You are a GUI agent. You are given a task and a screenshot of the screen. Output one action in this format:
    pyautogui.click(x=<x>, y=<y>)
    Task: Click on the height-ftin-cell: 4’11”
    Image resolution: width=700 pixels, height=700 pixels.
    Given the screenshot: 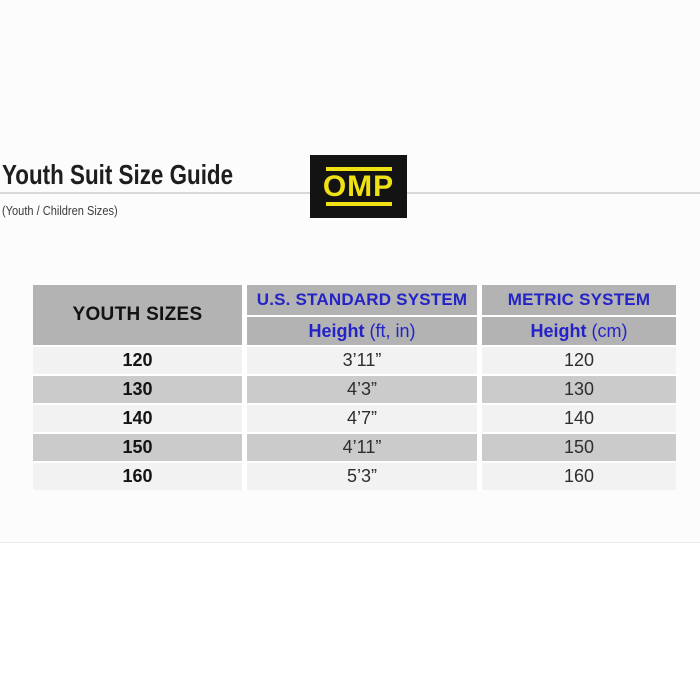 What is the action you would take?
    pyautogui.click(x=362, y=447)
    